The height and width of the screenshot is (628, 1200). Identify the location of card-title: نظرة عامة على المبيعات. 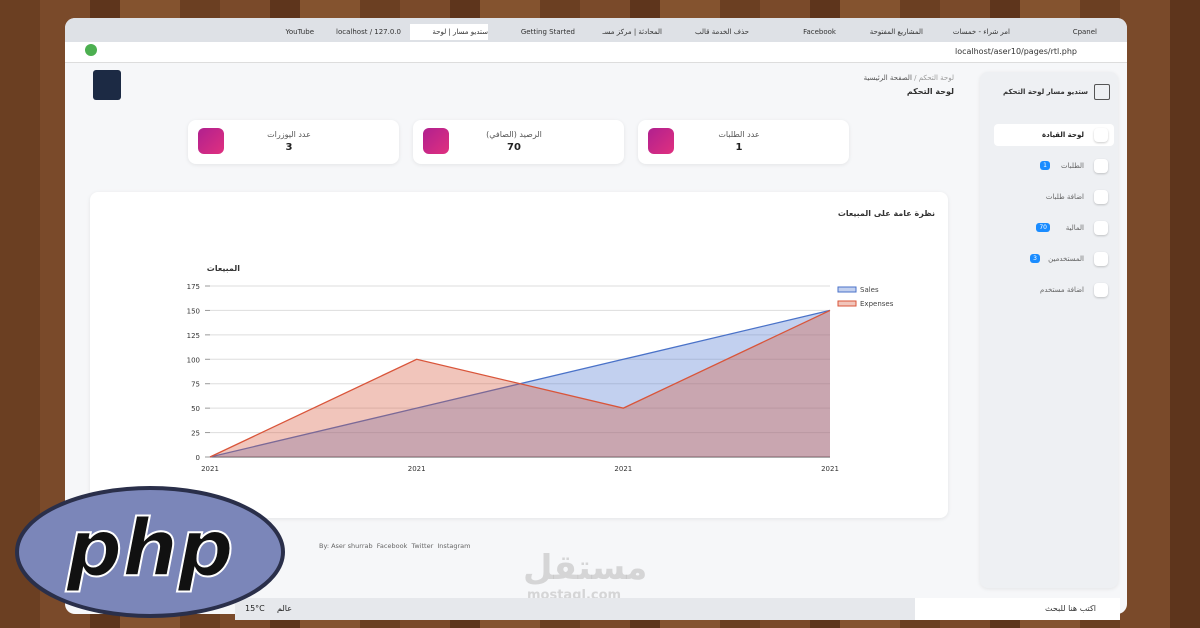
(886, 213).